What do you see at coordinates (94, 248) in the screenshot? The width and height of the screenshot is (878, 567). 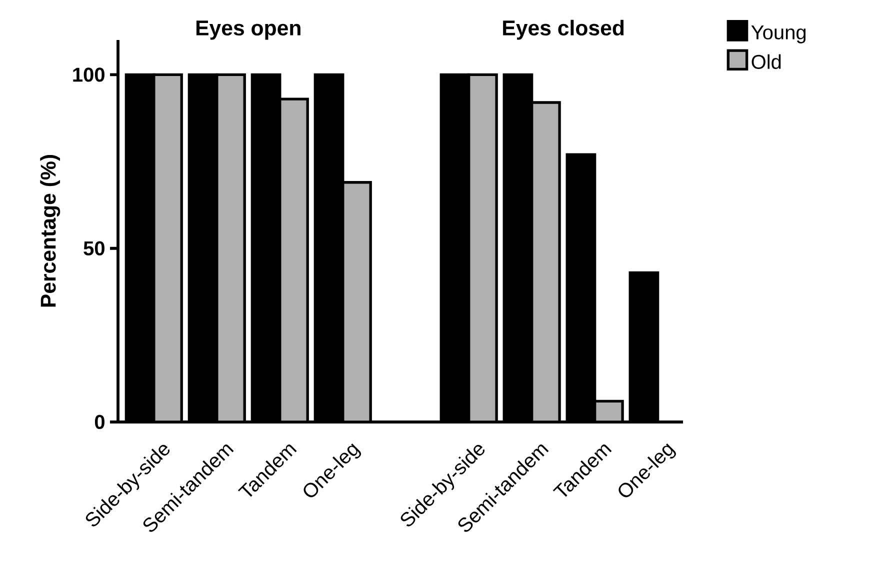 I see `y-tick-label: 50` at bounding box center [94, 248].